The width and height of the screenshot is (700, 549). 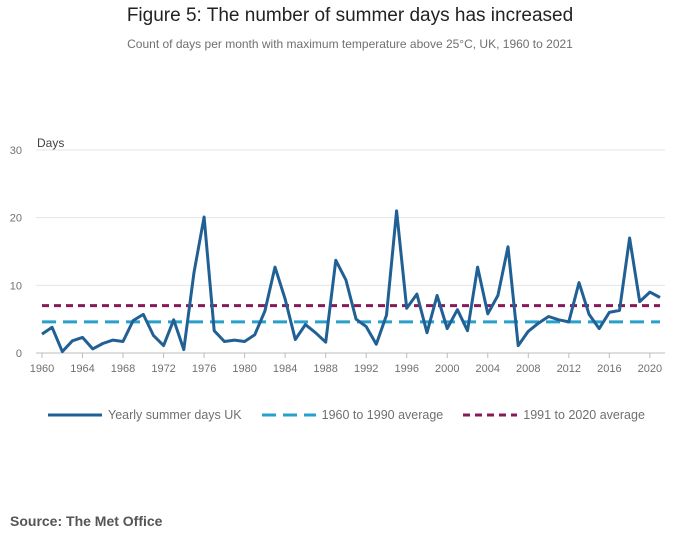 I want to click on x-tick-1988: 1988, so click(x=325, y=369).